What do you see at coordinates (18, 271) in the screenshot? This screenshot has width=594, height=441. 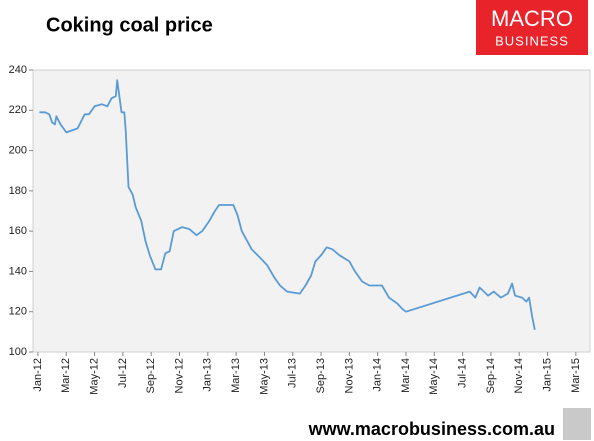 I see `y-tick-label: 140` at bounding box center [18, 271].